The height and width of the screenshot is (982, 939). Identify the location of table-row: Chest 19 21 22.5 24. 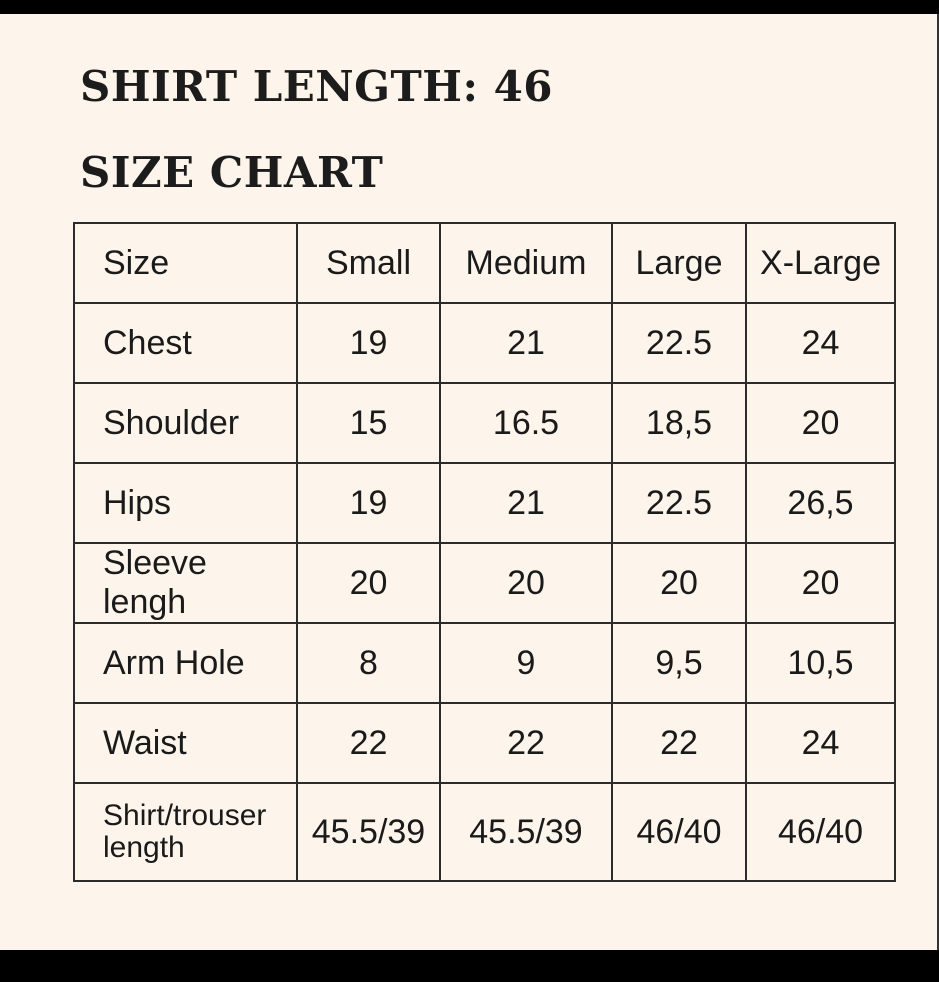
(484, 343).